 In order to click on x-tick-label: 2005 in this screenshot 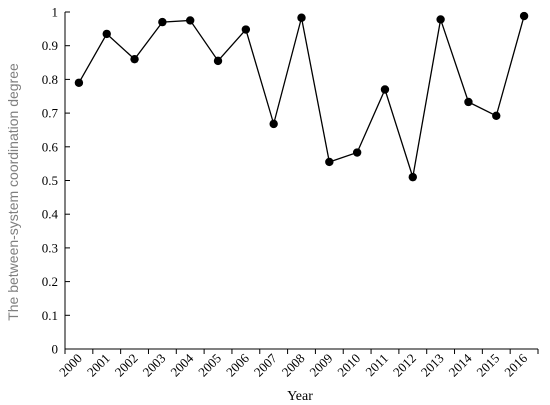, I will do `click(209, 365)`.